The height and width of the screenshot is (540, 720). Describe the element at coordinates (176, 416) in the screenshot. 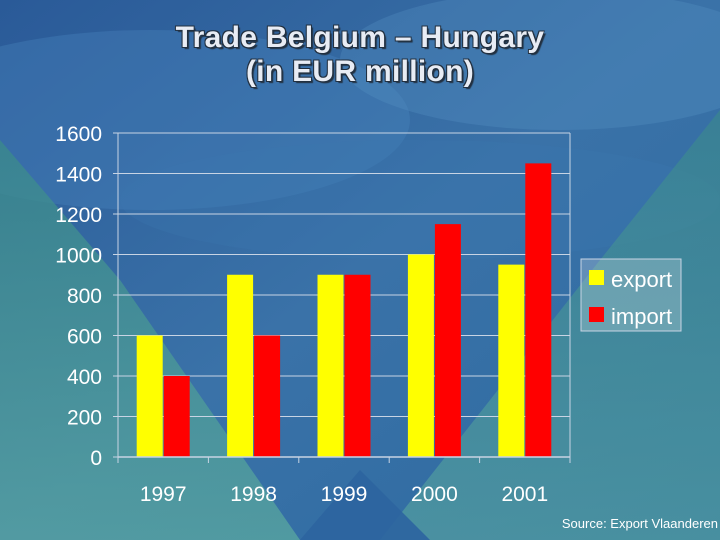

I see `bar-import-1997` at that location.